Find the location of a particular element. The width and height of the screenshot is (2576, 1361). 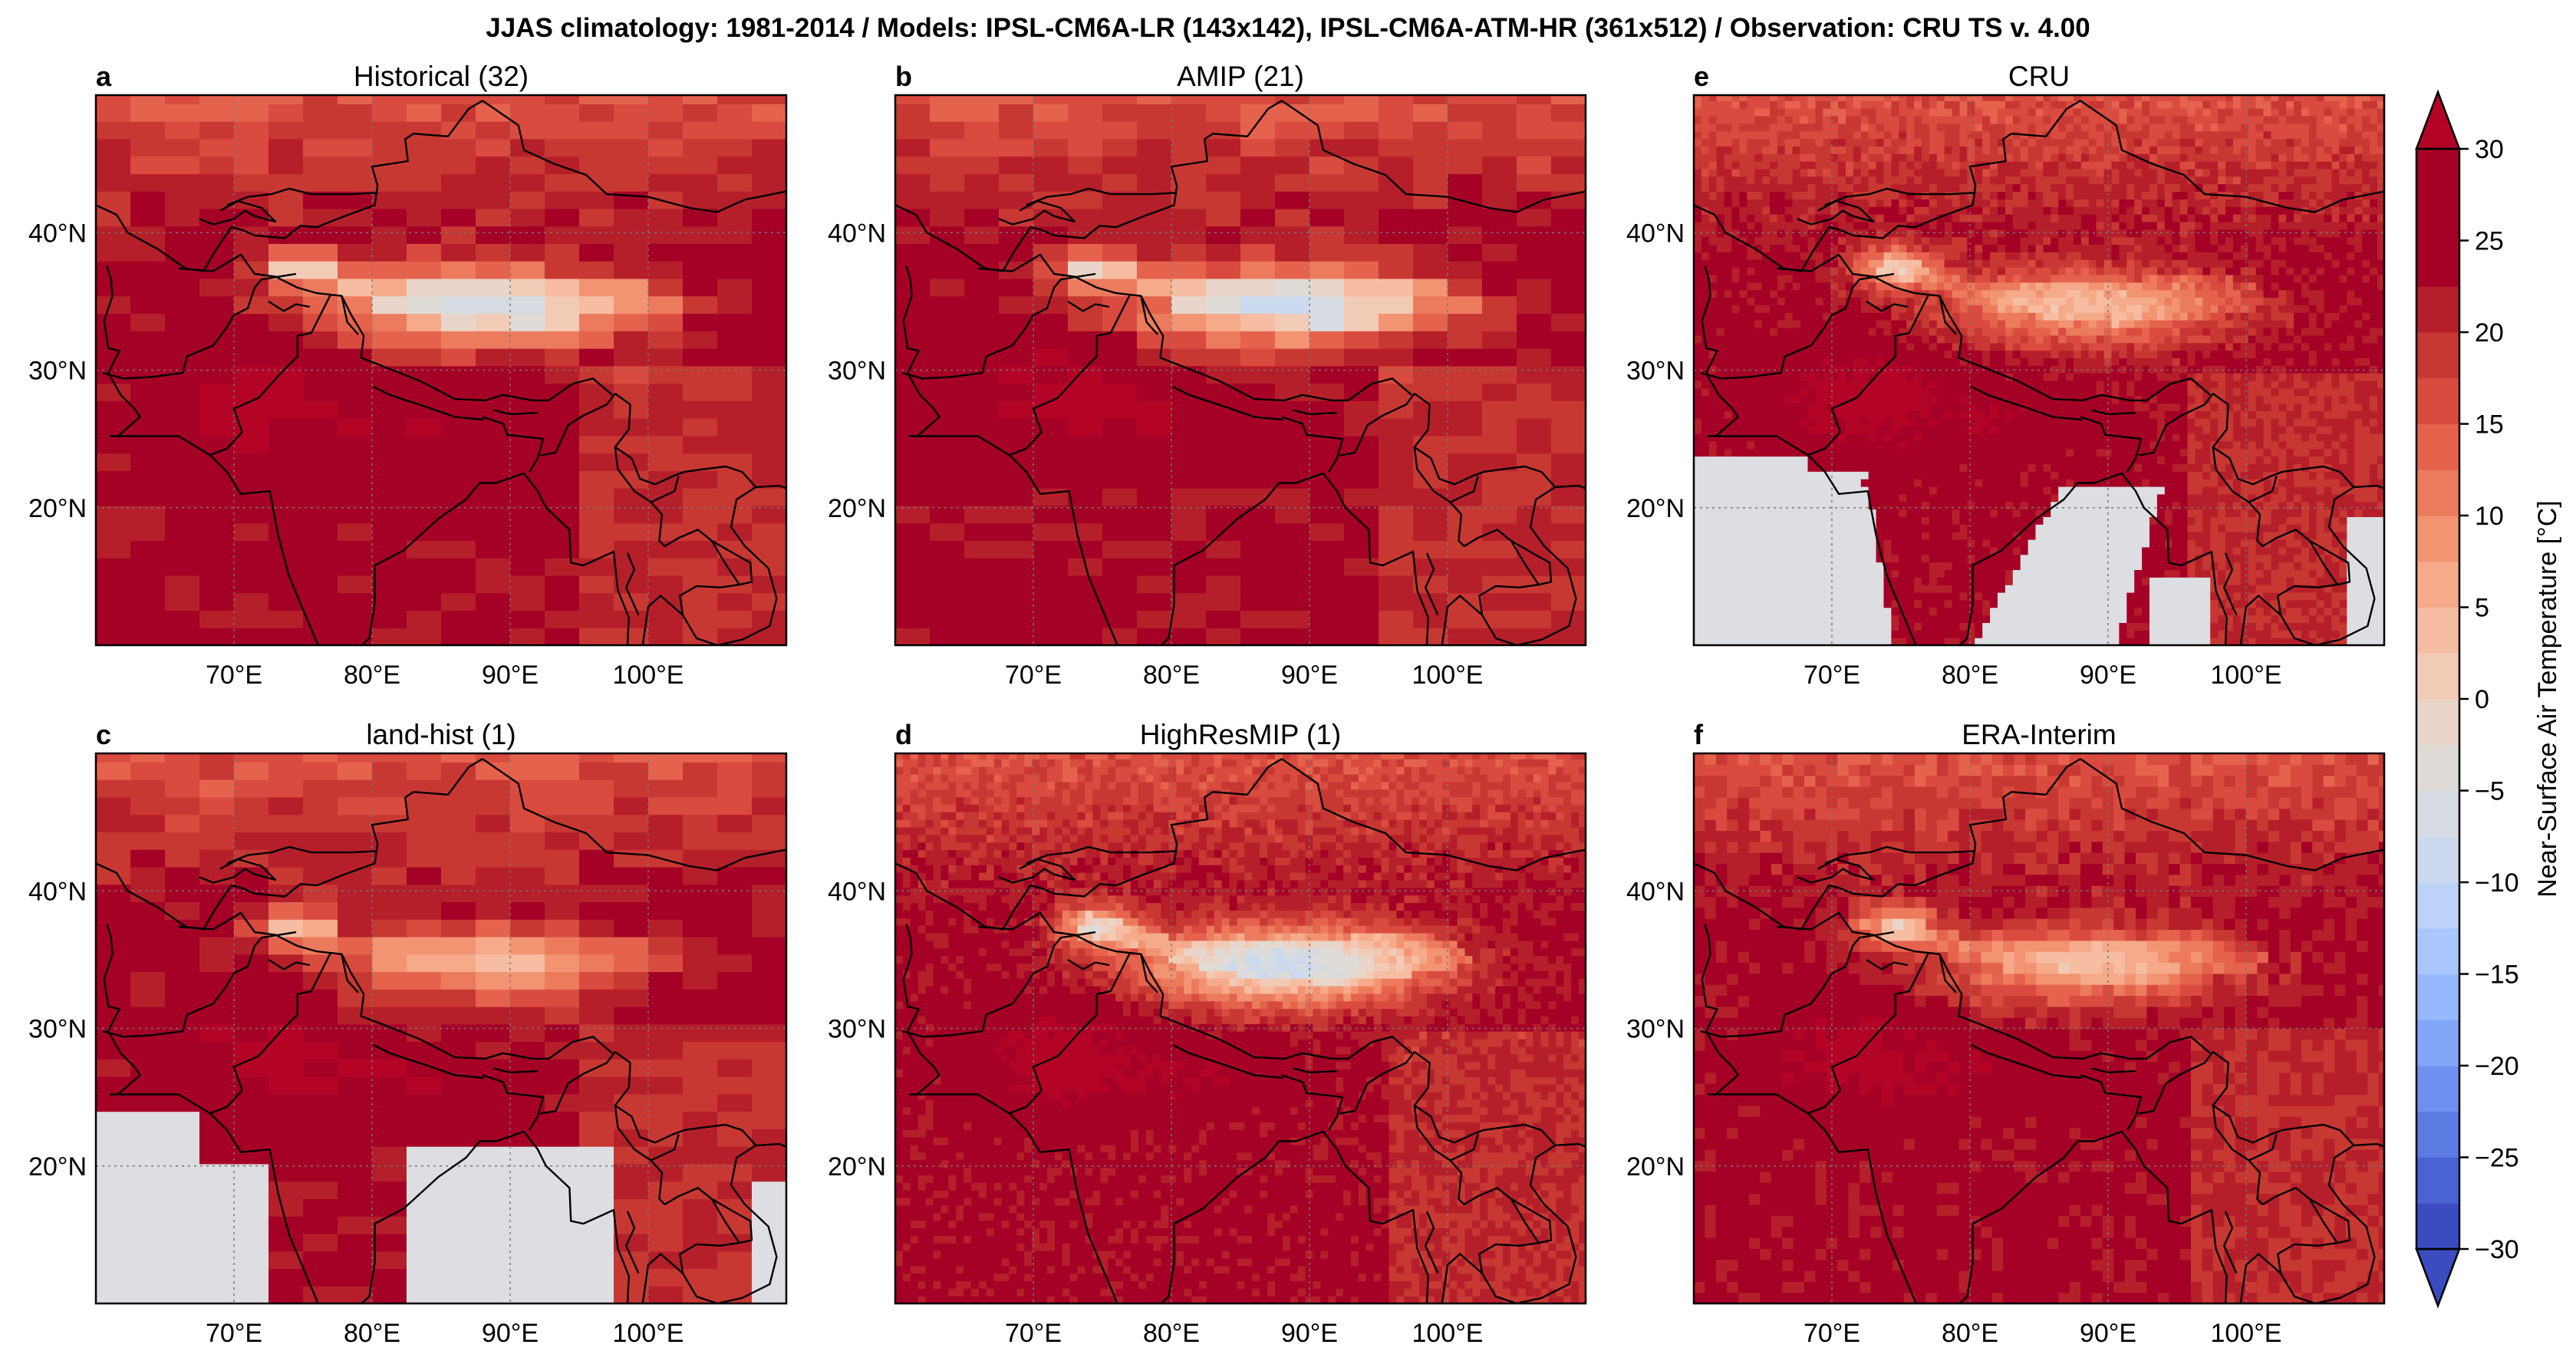

panel-title: land-hist (1) is located at coordinates (441, 734).